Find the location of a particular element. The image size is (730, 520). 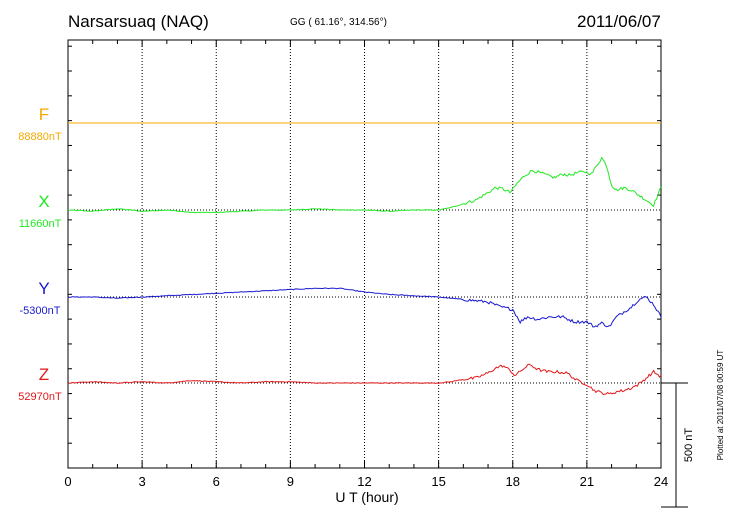

series-baseline-f: 88880nT is located at coordinates (40, 137).